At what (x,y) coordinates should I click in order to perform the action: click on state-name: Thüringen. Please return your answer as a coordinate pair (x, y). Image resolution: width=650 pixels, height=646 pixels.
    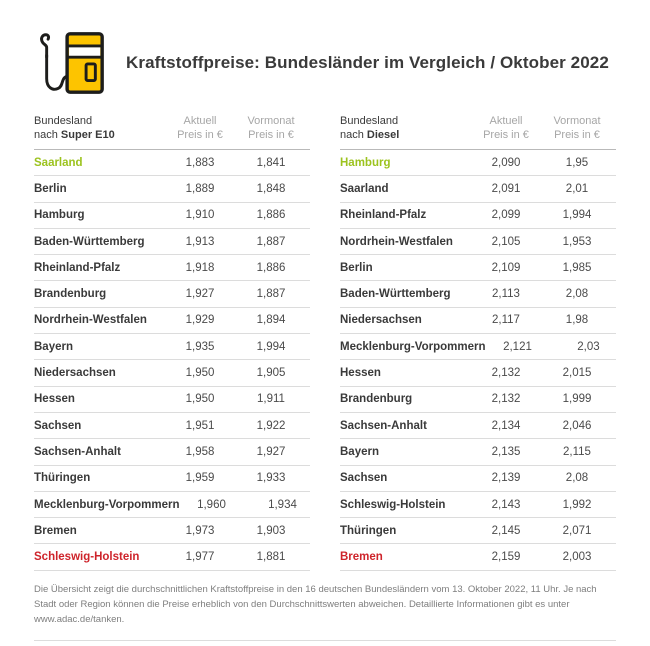
    Looking at the image, I should click on (62, 478).